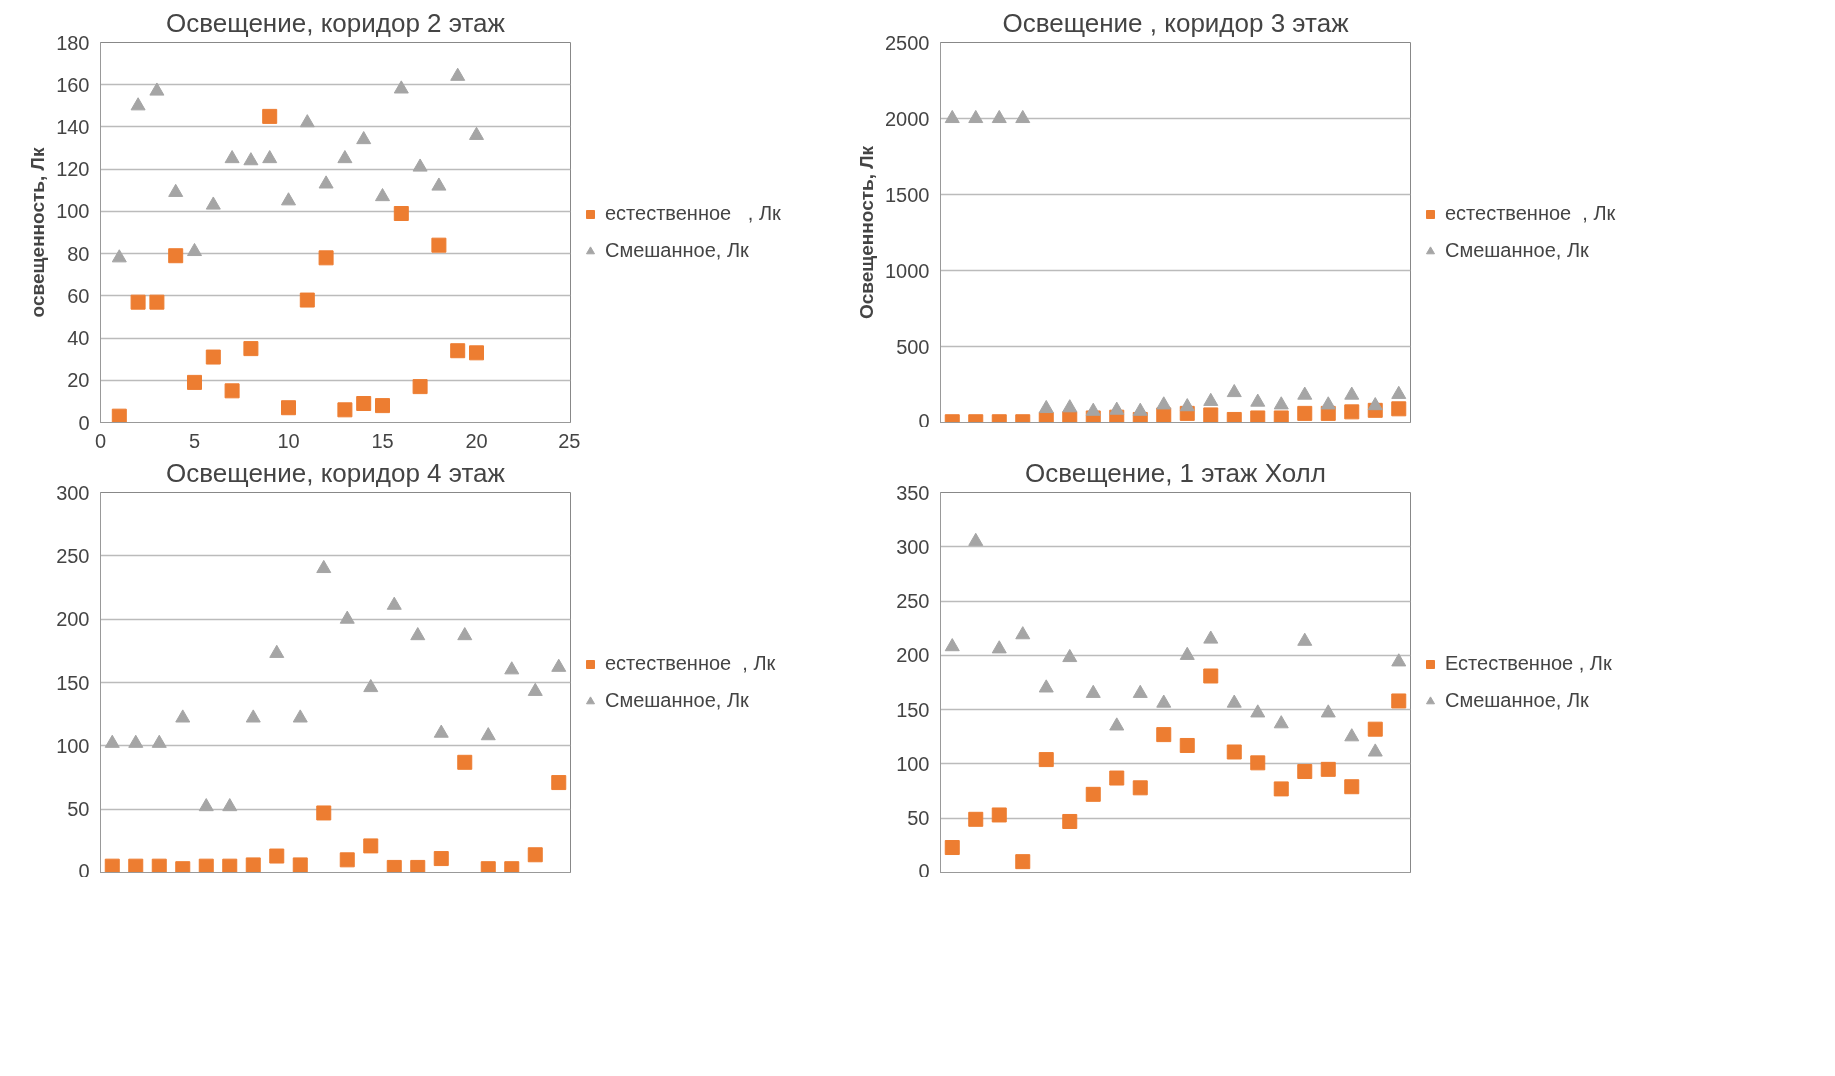  I want to click on y-axis-title: Освещенность, Лк, so click(867, 232).